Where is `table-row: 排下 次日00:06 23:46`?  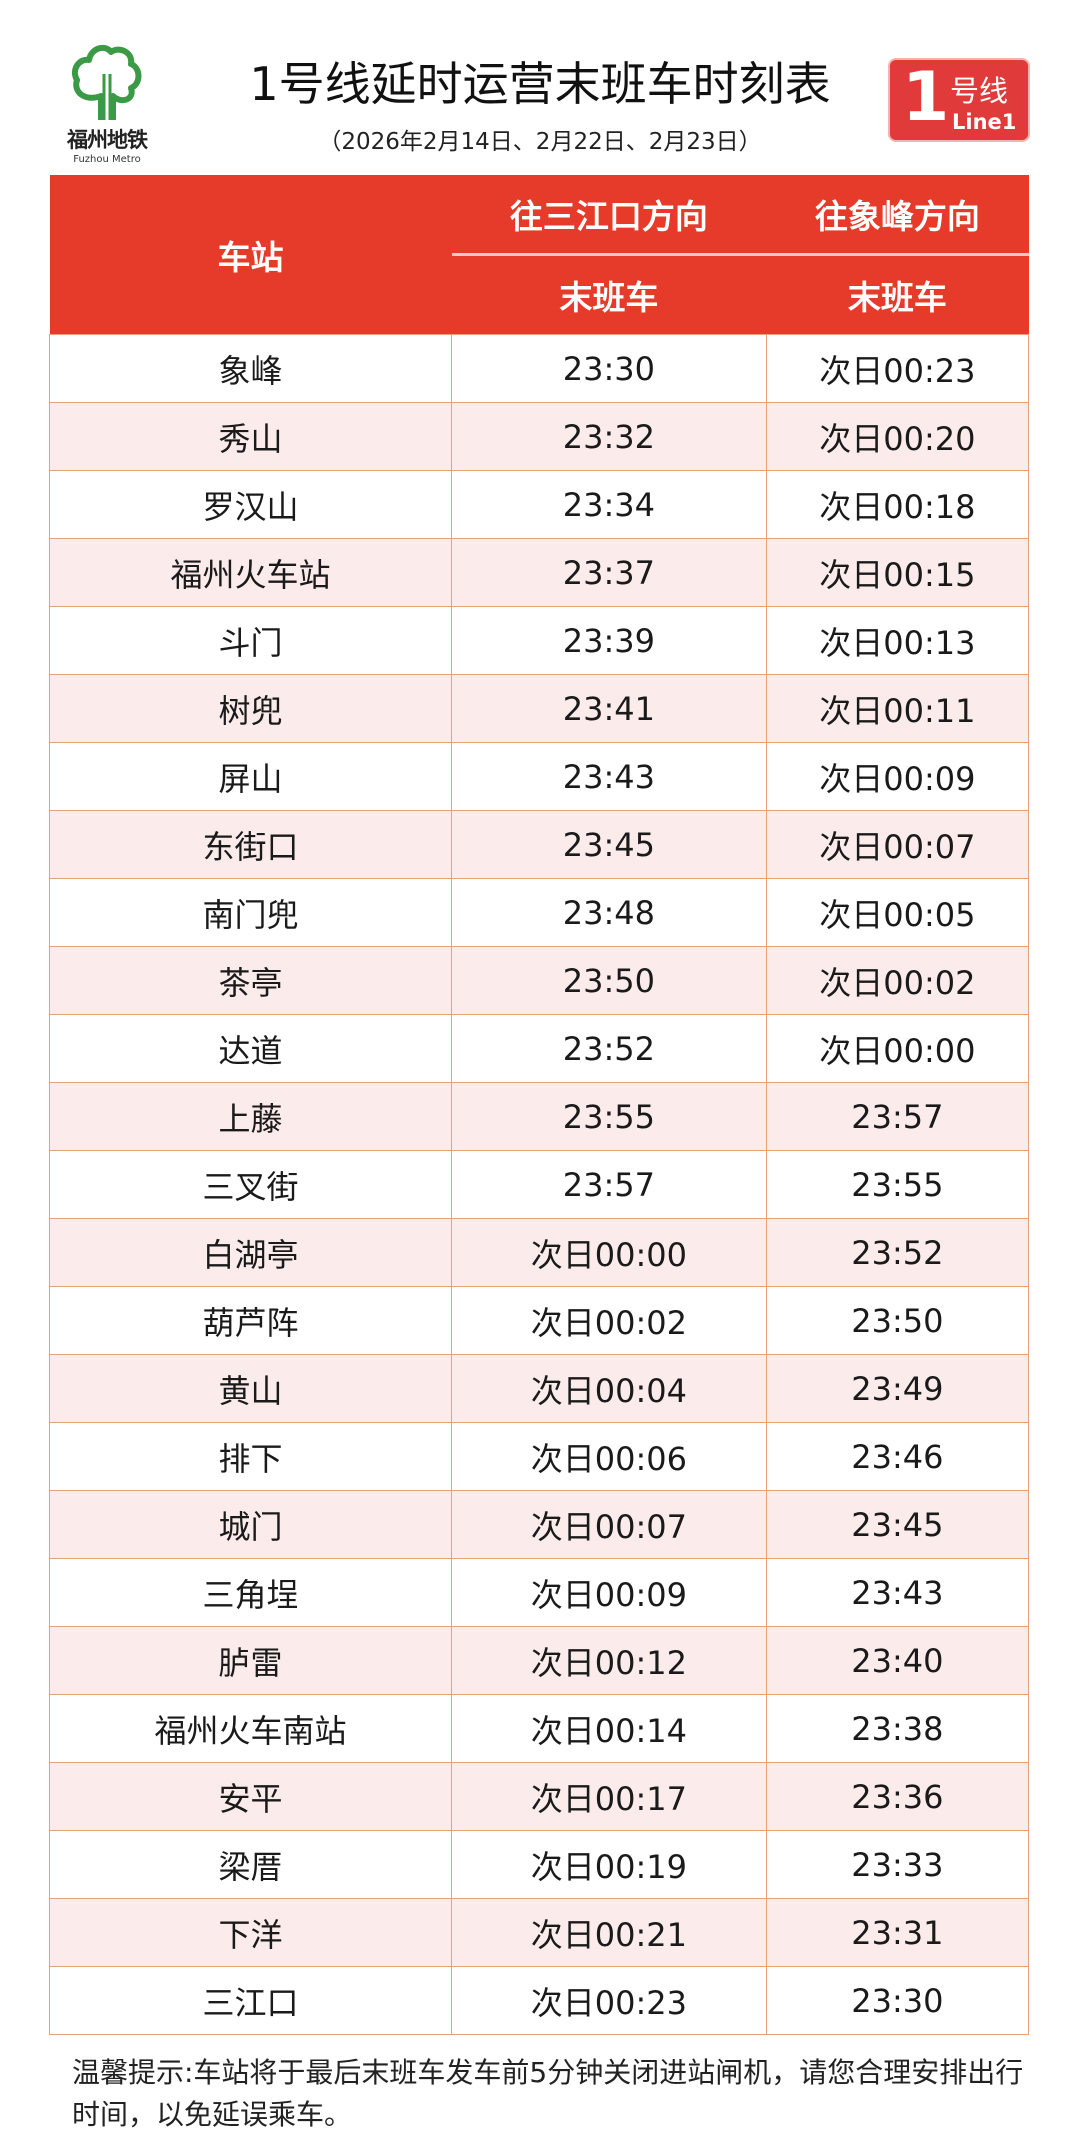 table-row: 排下 次日00:06 23:46 is located at coordinates (539, 1456).